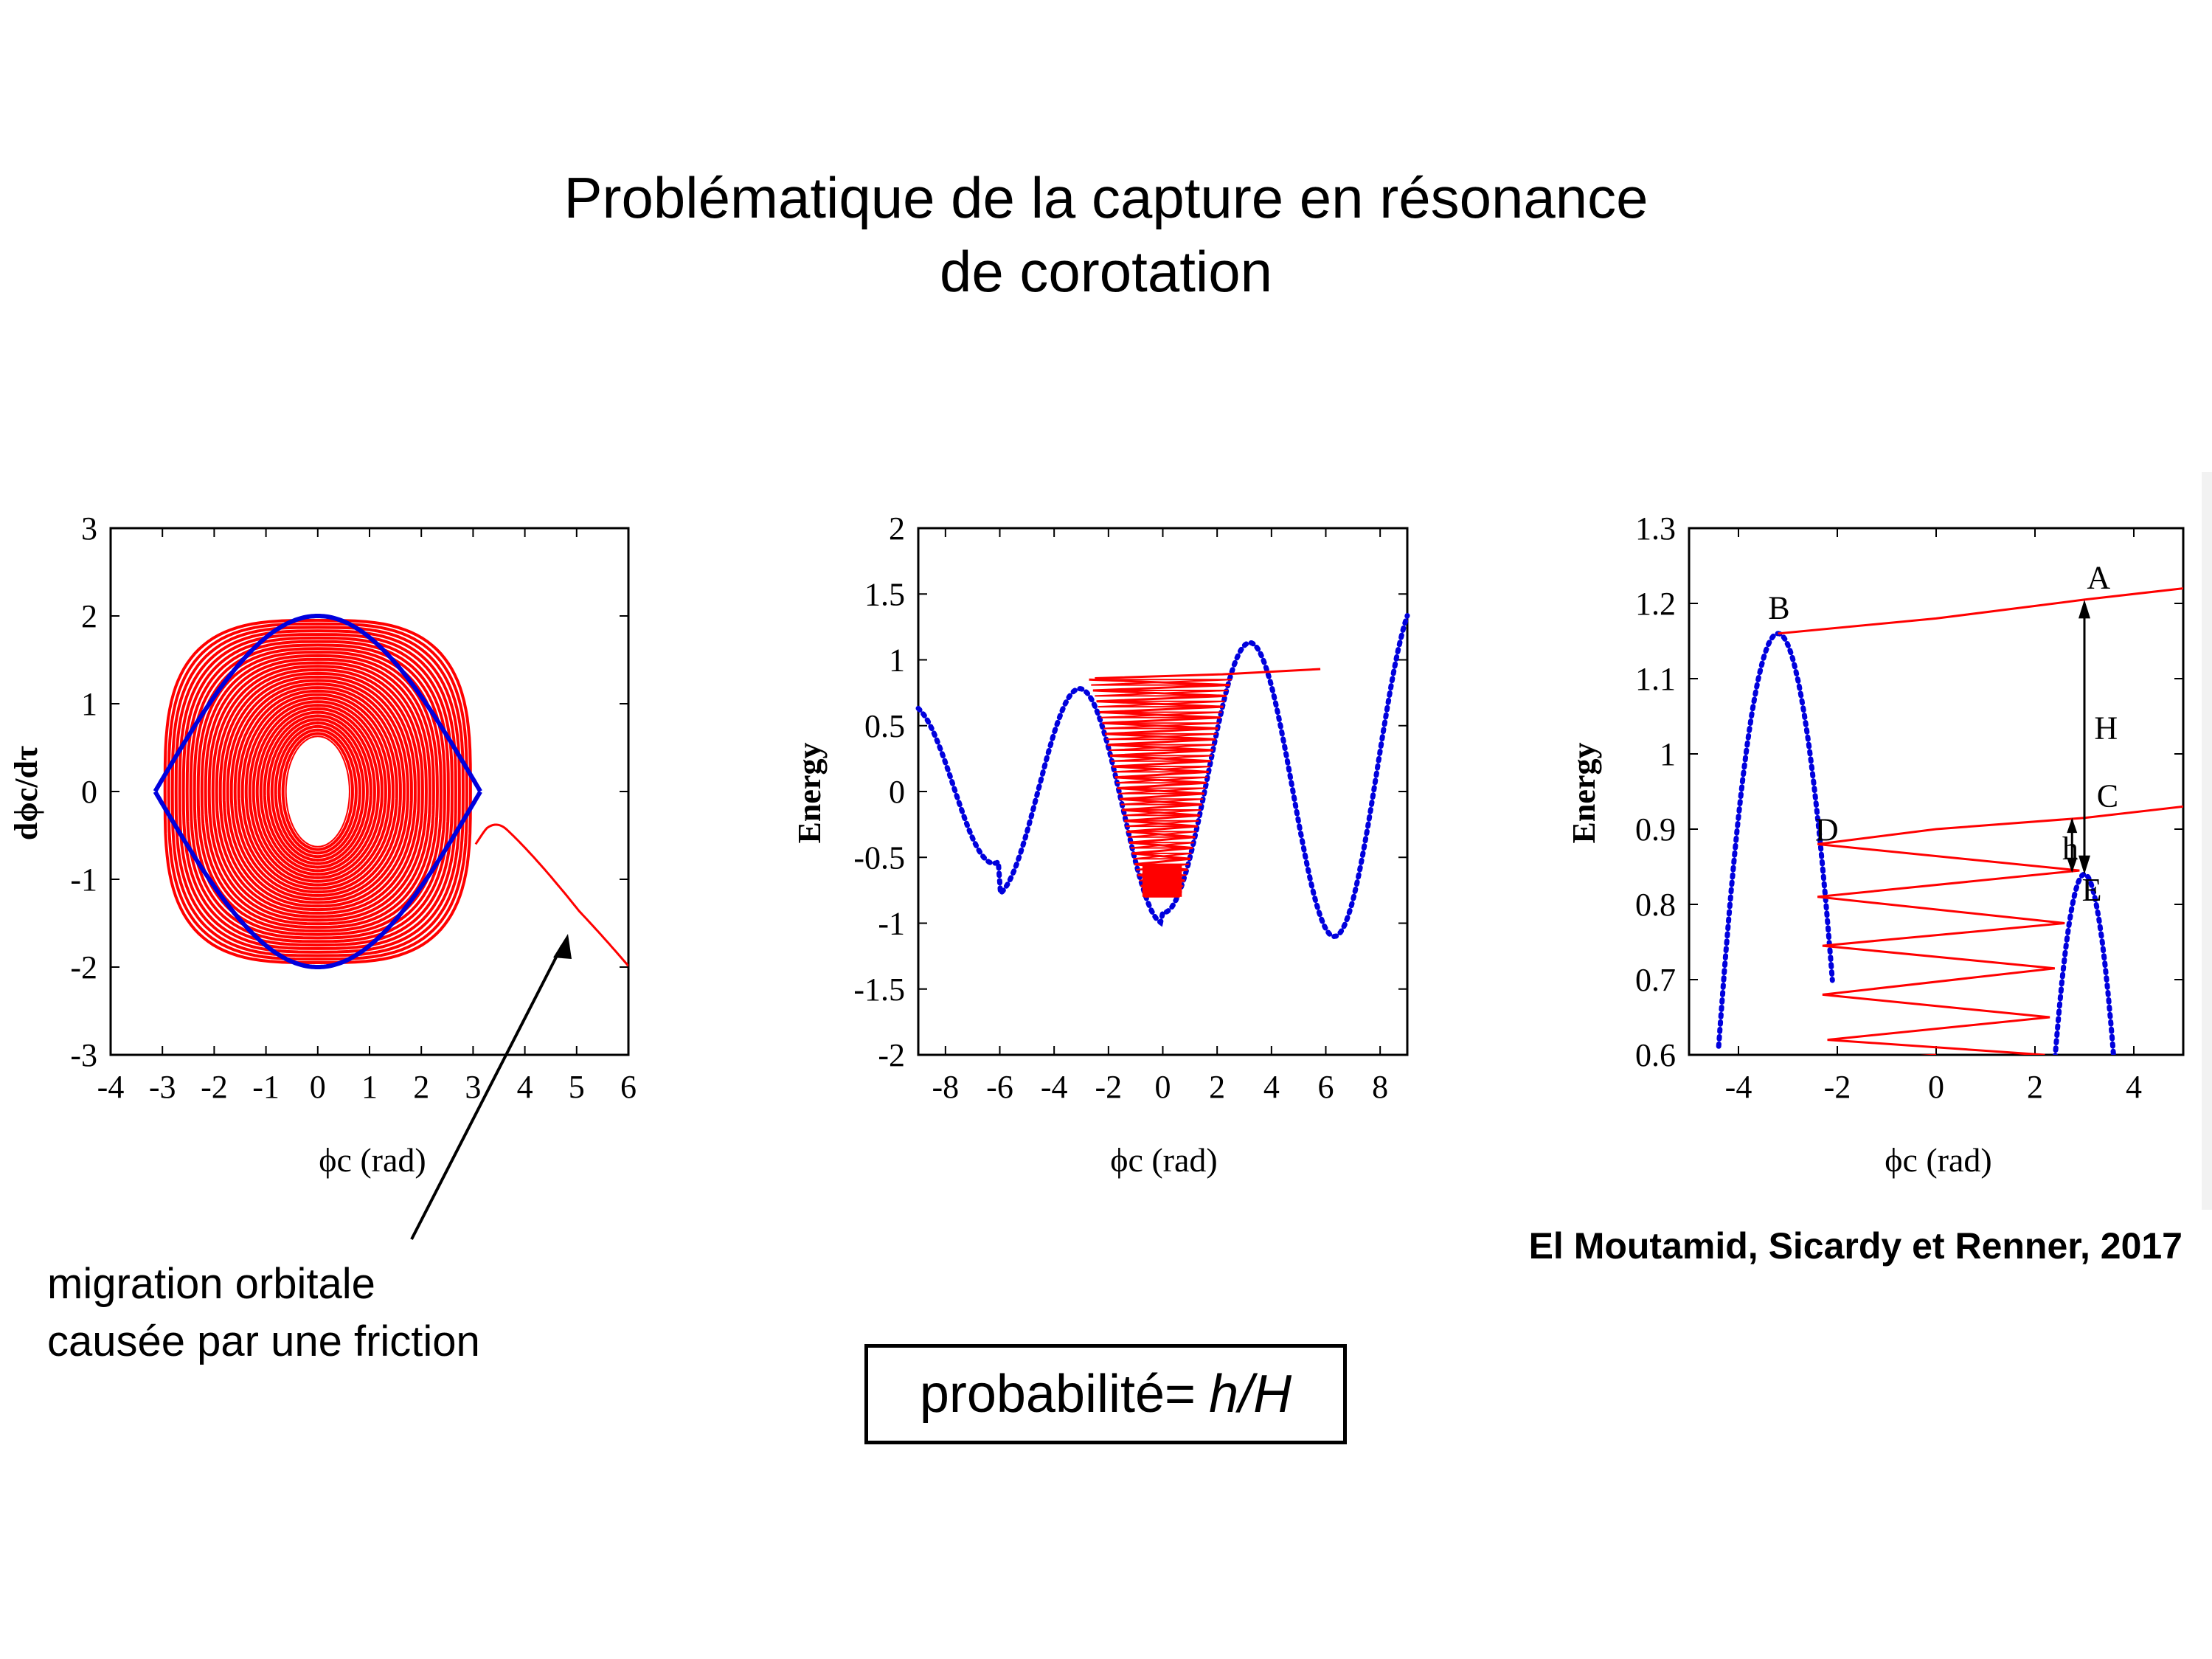 This screenshot has height=1659, width=2212. Describe the element at coordinates (369, 1087) in the screenshot. I see `x-tick-label: 1` at that location.